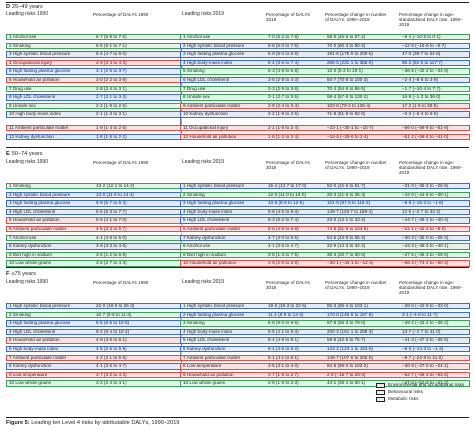 The image size is (474, 430). Describe the element at coordinates (283, 254) in the screenshot. I see `percentage-dalys-2019: 3·8 (1·3 to 7·5)` at that location.